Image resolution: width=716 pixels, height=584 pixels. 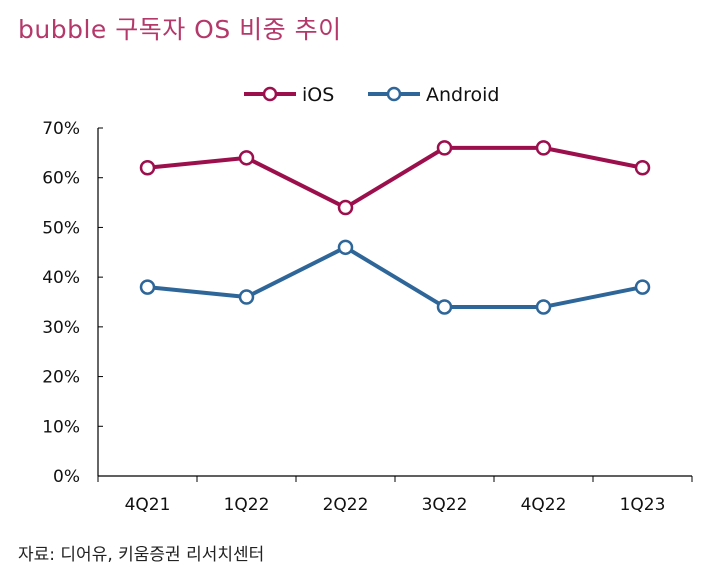 I want to click on x-axis-ticks: 4Q21 1Q22 2Q22 3Q22 4Q22 1Q23, so click(x=395, y=495).